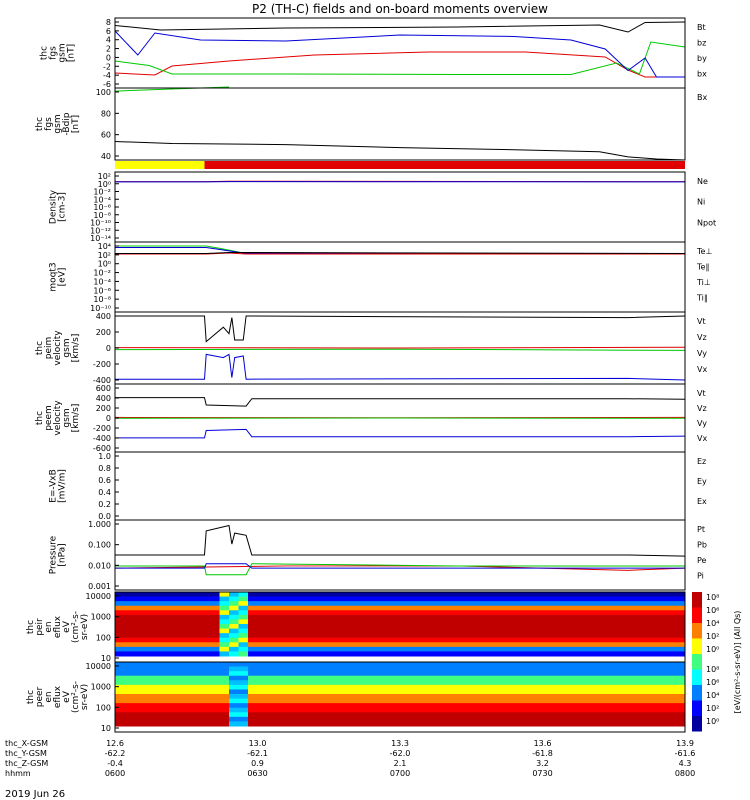  What do you see at coordinates (103, 388) in the screenshot?
I see `y-tick-label: 600` at bounding box center [103, 388].